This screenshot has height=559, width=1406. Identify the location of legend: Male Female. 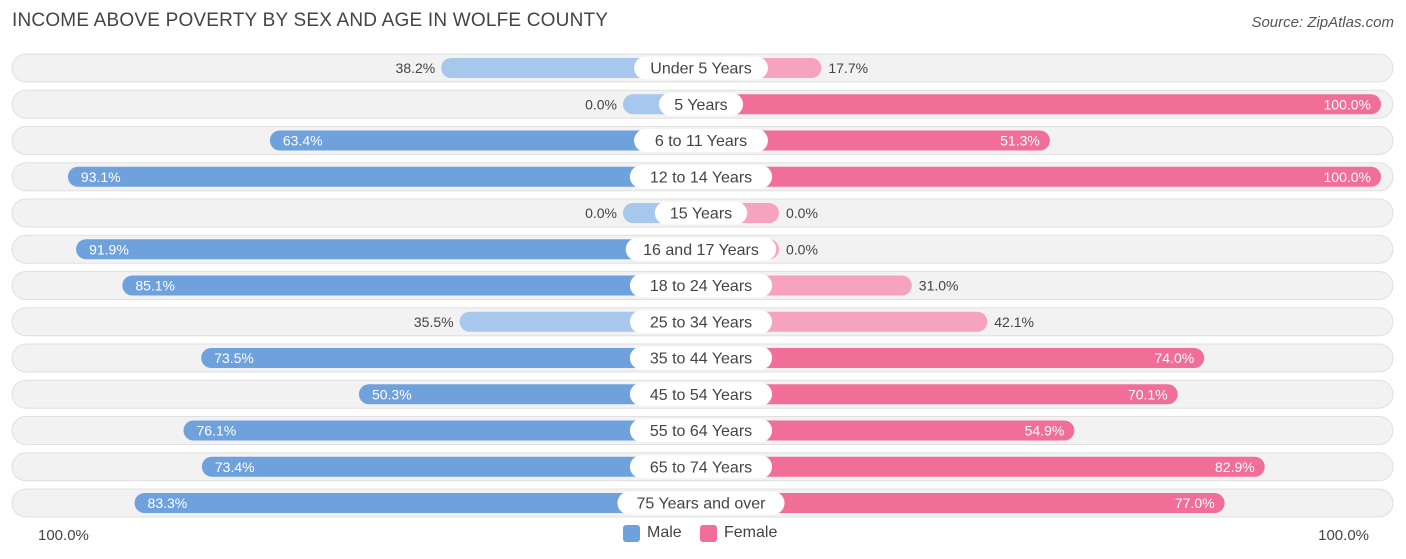
(703, 535).